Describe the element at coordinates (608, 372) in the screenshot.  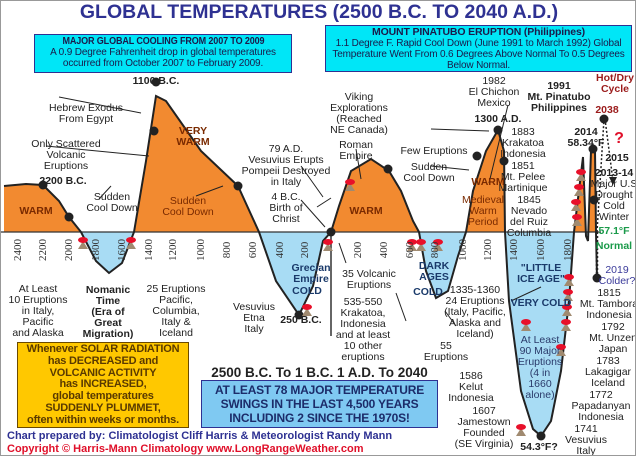
I see `chart-annotation: 1783 Lakagigar Iceland` at that location.